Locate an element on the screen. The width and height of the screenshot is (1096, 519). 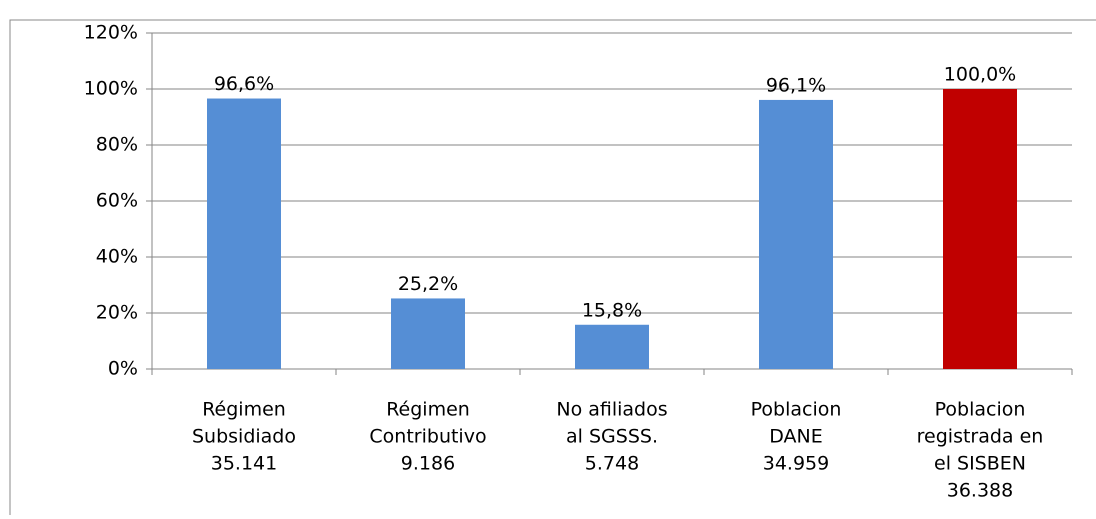
x-tick-label: registrada en is located at coordinates (980, 437).